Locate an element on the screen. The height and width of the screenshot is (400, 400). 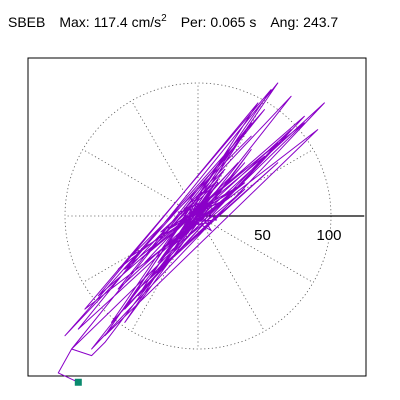
max-unit-exponent: 2 is located at coordinates (164, 18).